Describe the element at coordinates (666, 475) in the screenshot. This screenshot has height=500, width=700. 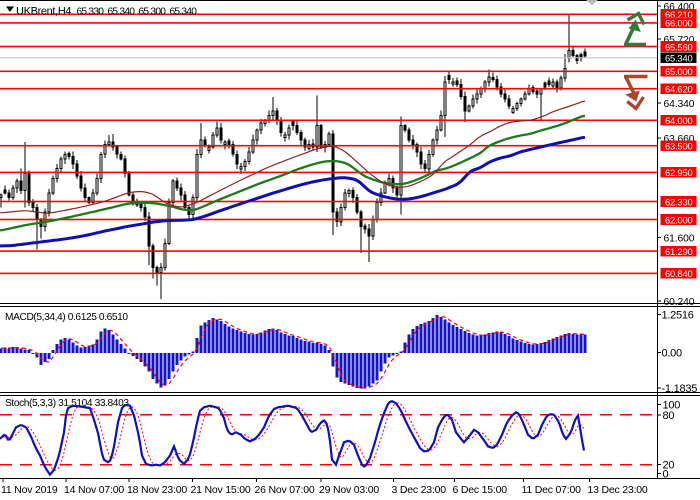
I see `svg-text: 0` at that location.